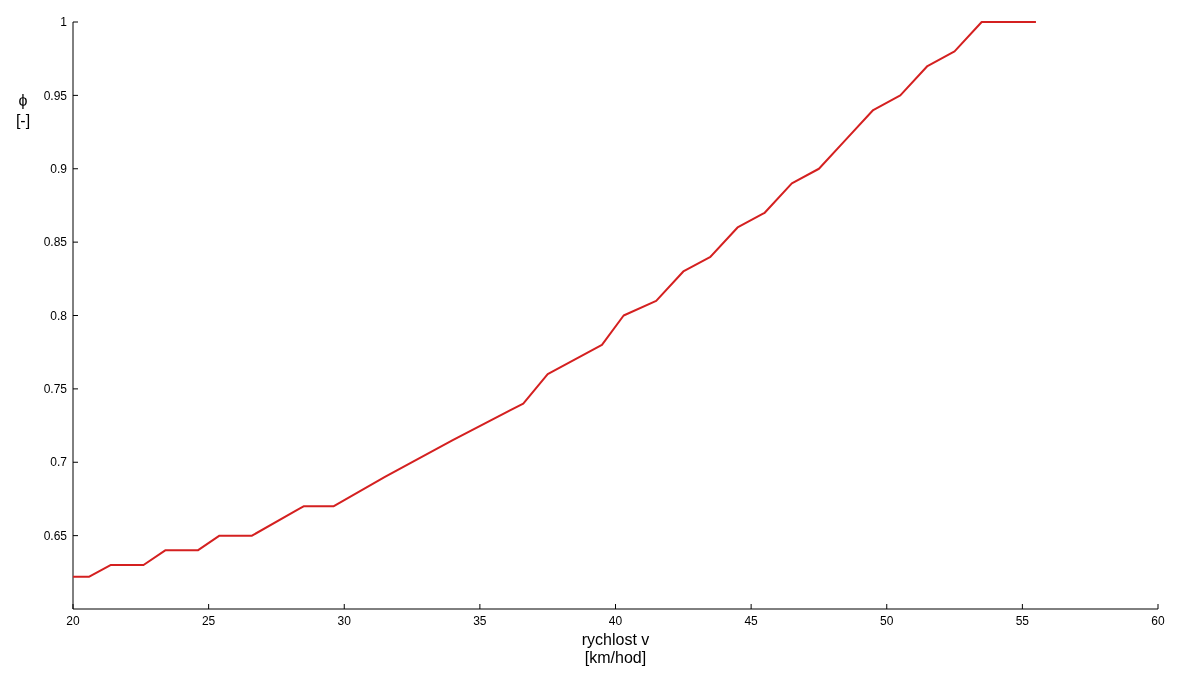 Image resolution: width=1180 pixels, height=679 pixels. Describe the element at coordinates (55, 242) in the screenshot. I see `y-tick-label: 0.85` at that location.